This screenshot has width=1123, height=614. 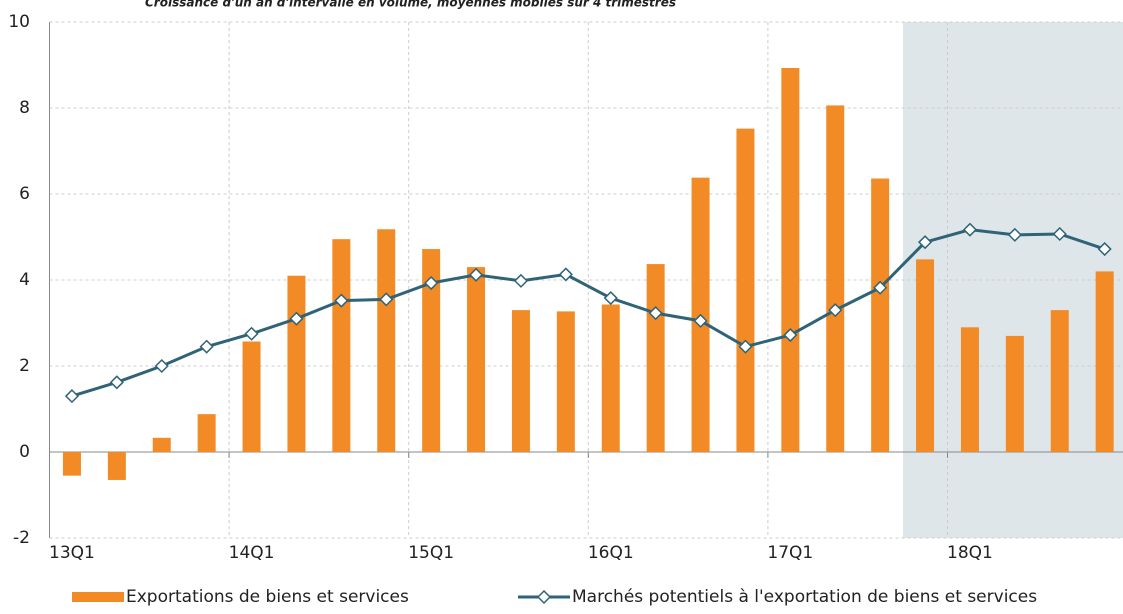 I want to click on y-tick-label: -2, so click(x=21, y=538).